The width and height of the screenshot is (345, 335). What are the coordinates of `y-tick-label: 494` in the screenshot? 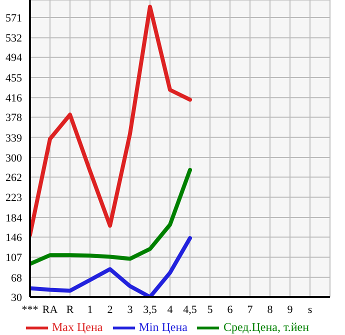 It's located at (14, 58).